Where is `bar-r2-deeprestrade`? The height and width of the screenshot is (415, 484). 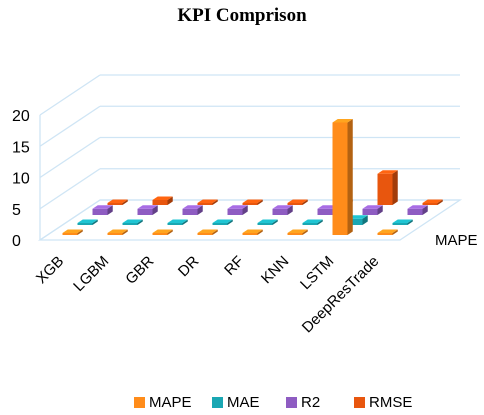
bar-r2-deeprestrade is located at coordinates (417, 210).